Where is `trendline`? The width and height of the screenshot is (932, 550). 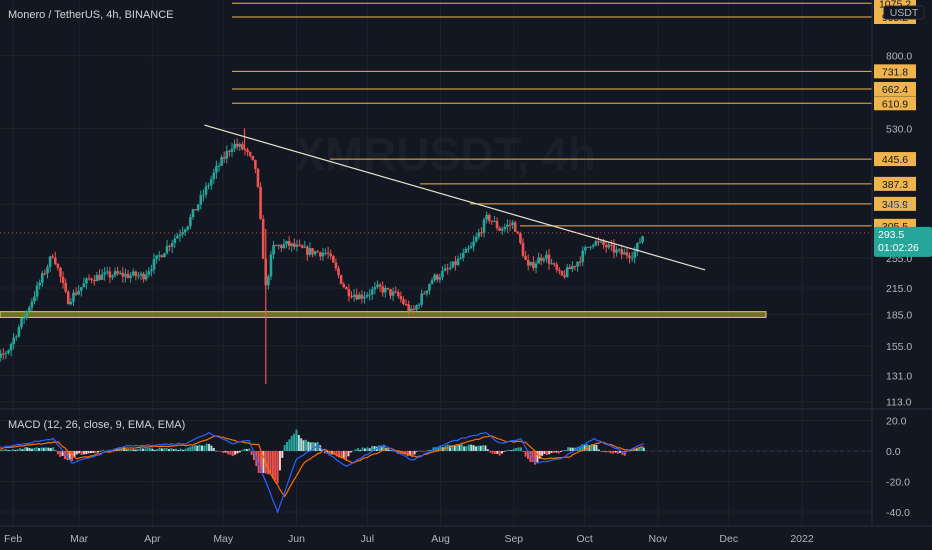 trendline is located at coordinates (455, 197).